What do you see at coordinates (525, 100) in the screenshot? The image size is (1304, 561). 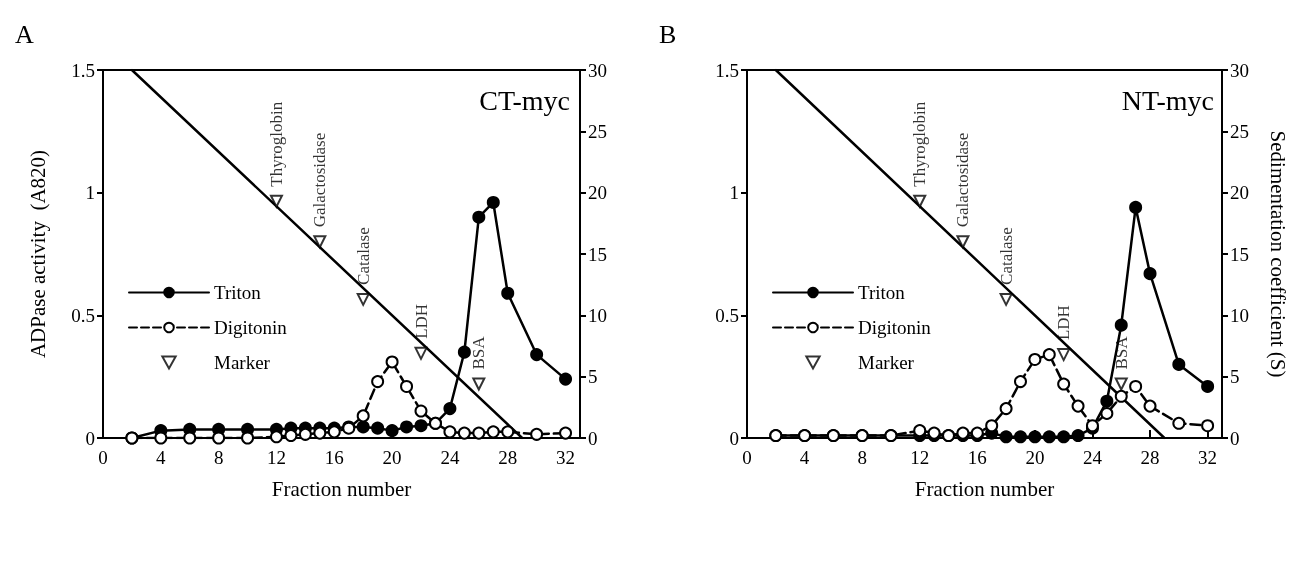 I see `annotation: CT-myc` at bounding box center [525, 100].